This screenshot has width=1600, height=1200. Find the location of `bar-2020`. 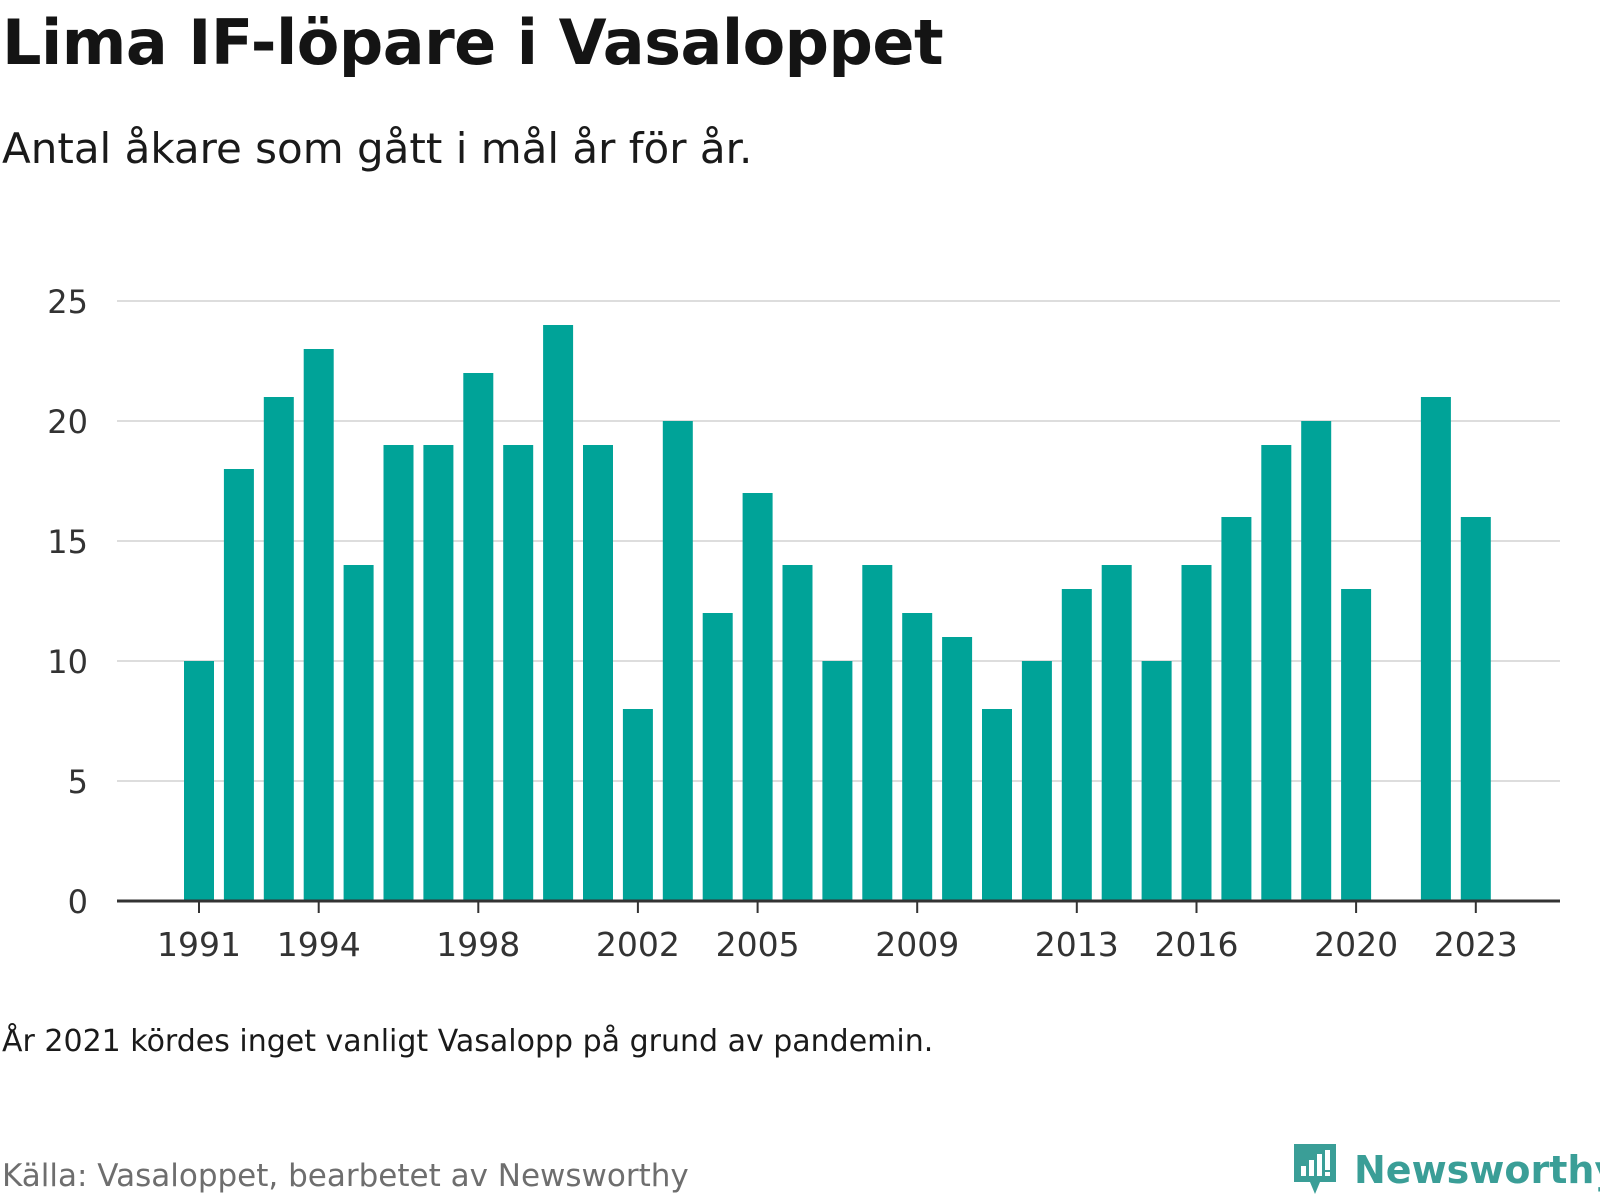

bar-2020 is located at coordinates (1356, 745).